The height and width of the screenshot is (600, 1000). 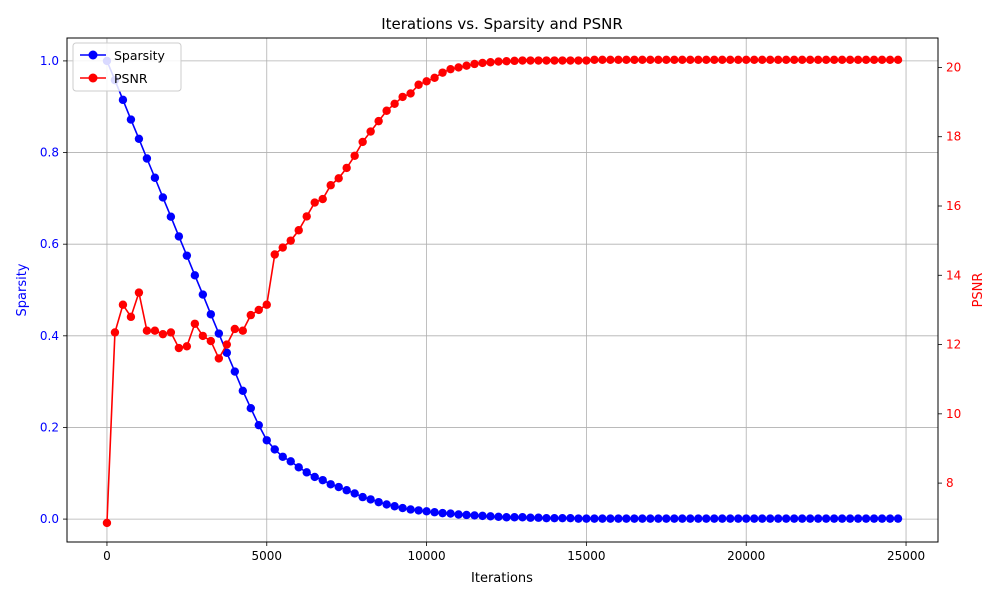 What do you see at coordinates (49, 336) in the screenshot?
I see `y-left-tick-label: 0.4` at bounding box center [49, 336].